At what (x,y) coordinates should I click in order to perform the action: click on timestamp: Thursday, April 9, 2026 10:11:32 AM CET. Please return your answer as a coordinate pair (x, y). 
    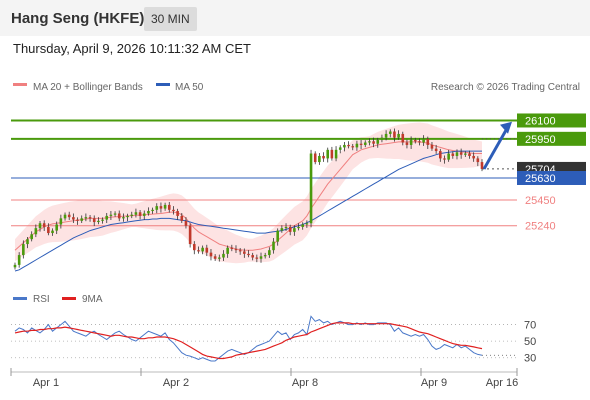
    Looking at the image, I should click on (132, 48).